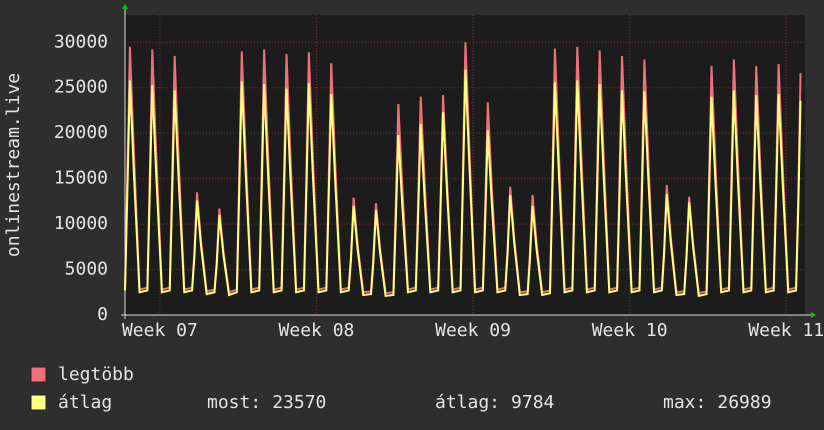 The image size is (824, 430). What do you see at coordinates (299, 402) in the screenshot?
I see `stat-value: 23570` at bounding box center [299, 402].